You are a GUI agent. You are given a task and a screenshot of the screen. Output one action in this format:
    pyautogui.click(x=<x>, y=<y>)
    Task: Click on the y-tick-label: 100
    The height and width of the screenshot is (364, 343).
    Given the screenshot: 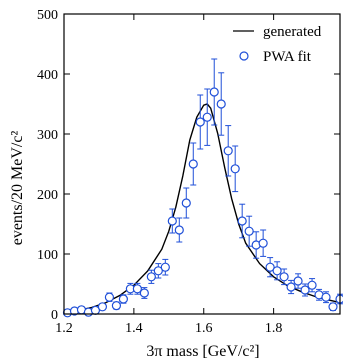 What is the action you would take?
    pyautogui.click(x=47, y=255)
    